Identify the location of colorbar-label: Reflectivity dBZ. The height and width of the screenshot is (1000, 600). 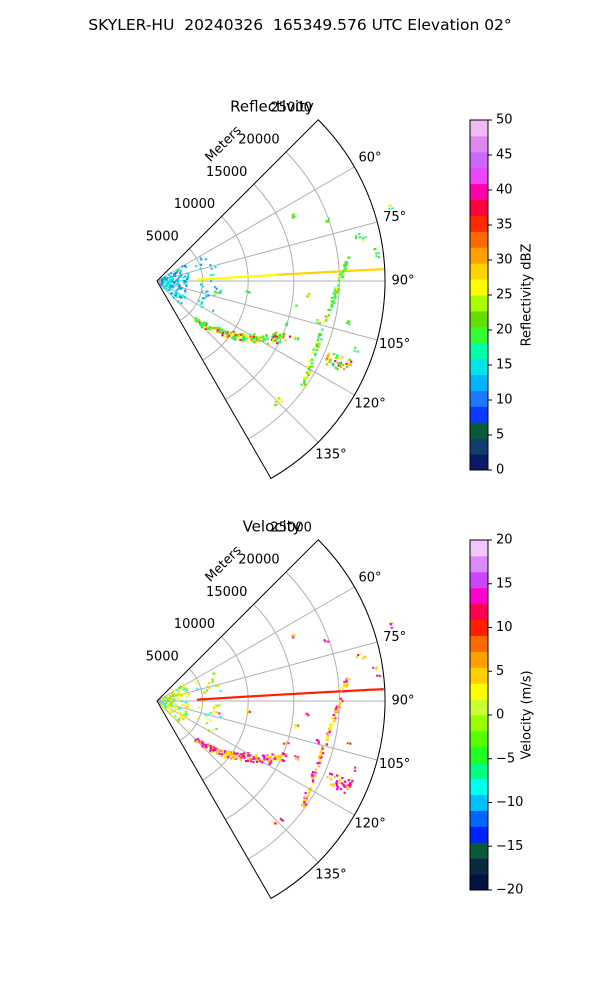
(527, 295).